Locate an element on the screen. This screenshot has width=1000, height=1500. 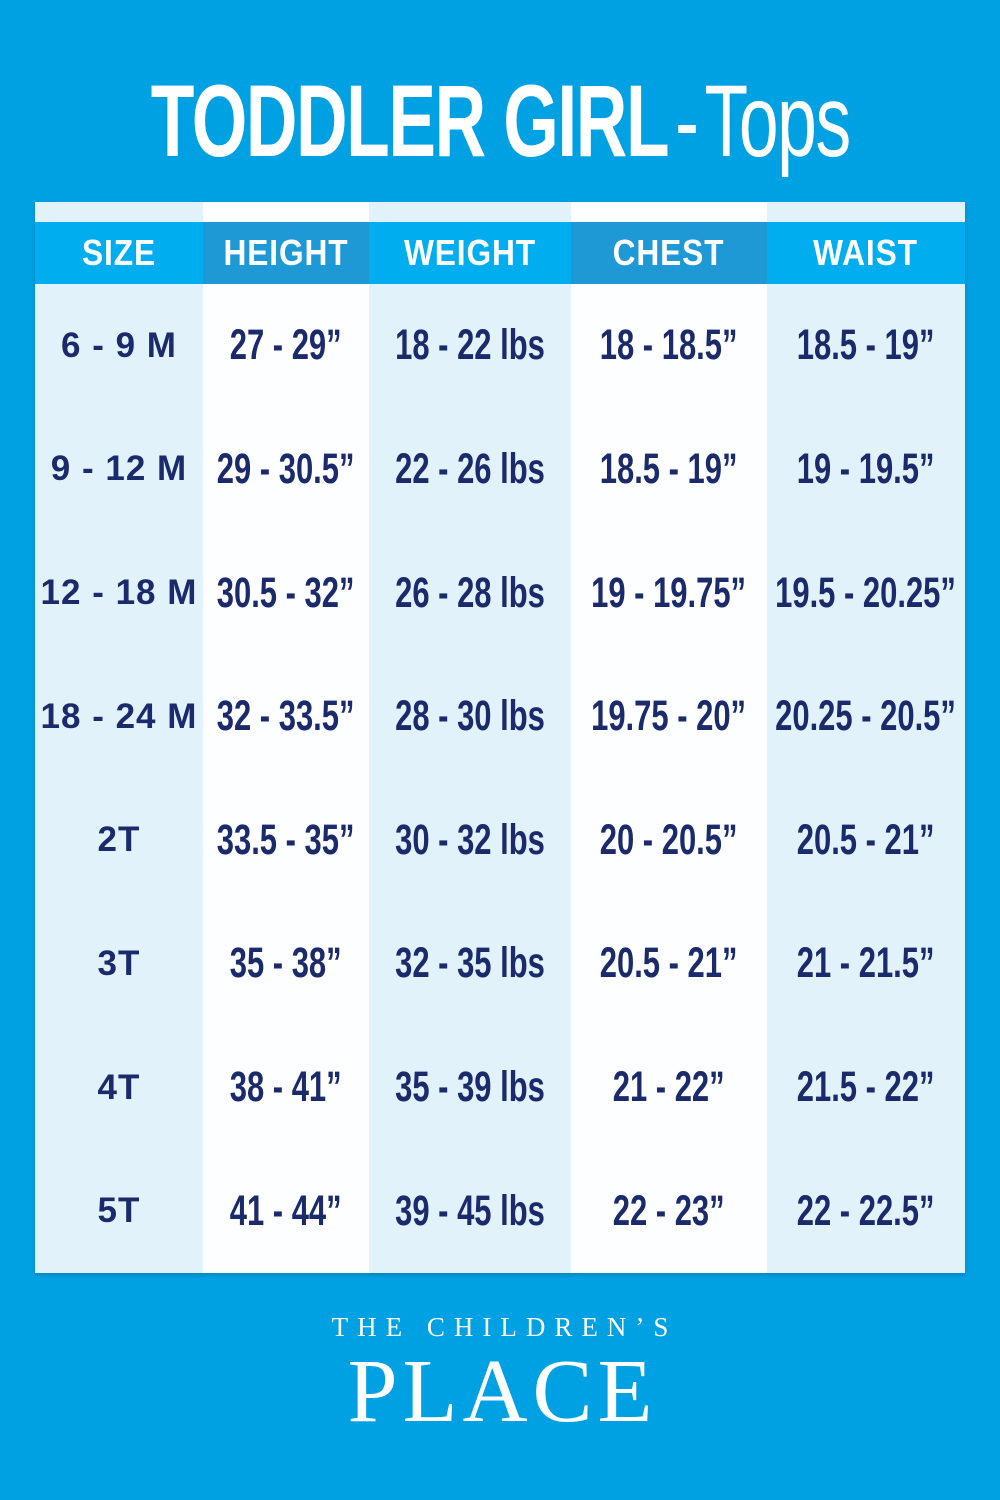
weight-value: 26 - 28 lbs is located at coordinates (470, 592).